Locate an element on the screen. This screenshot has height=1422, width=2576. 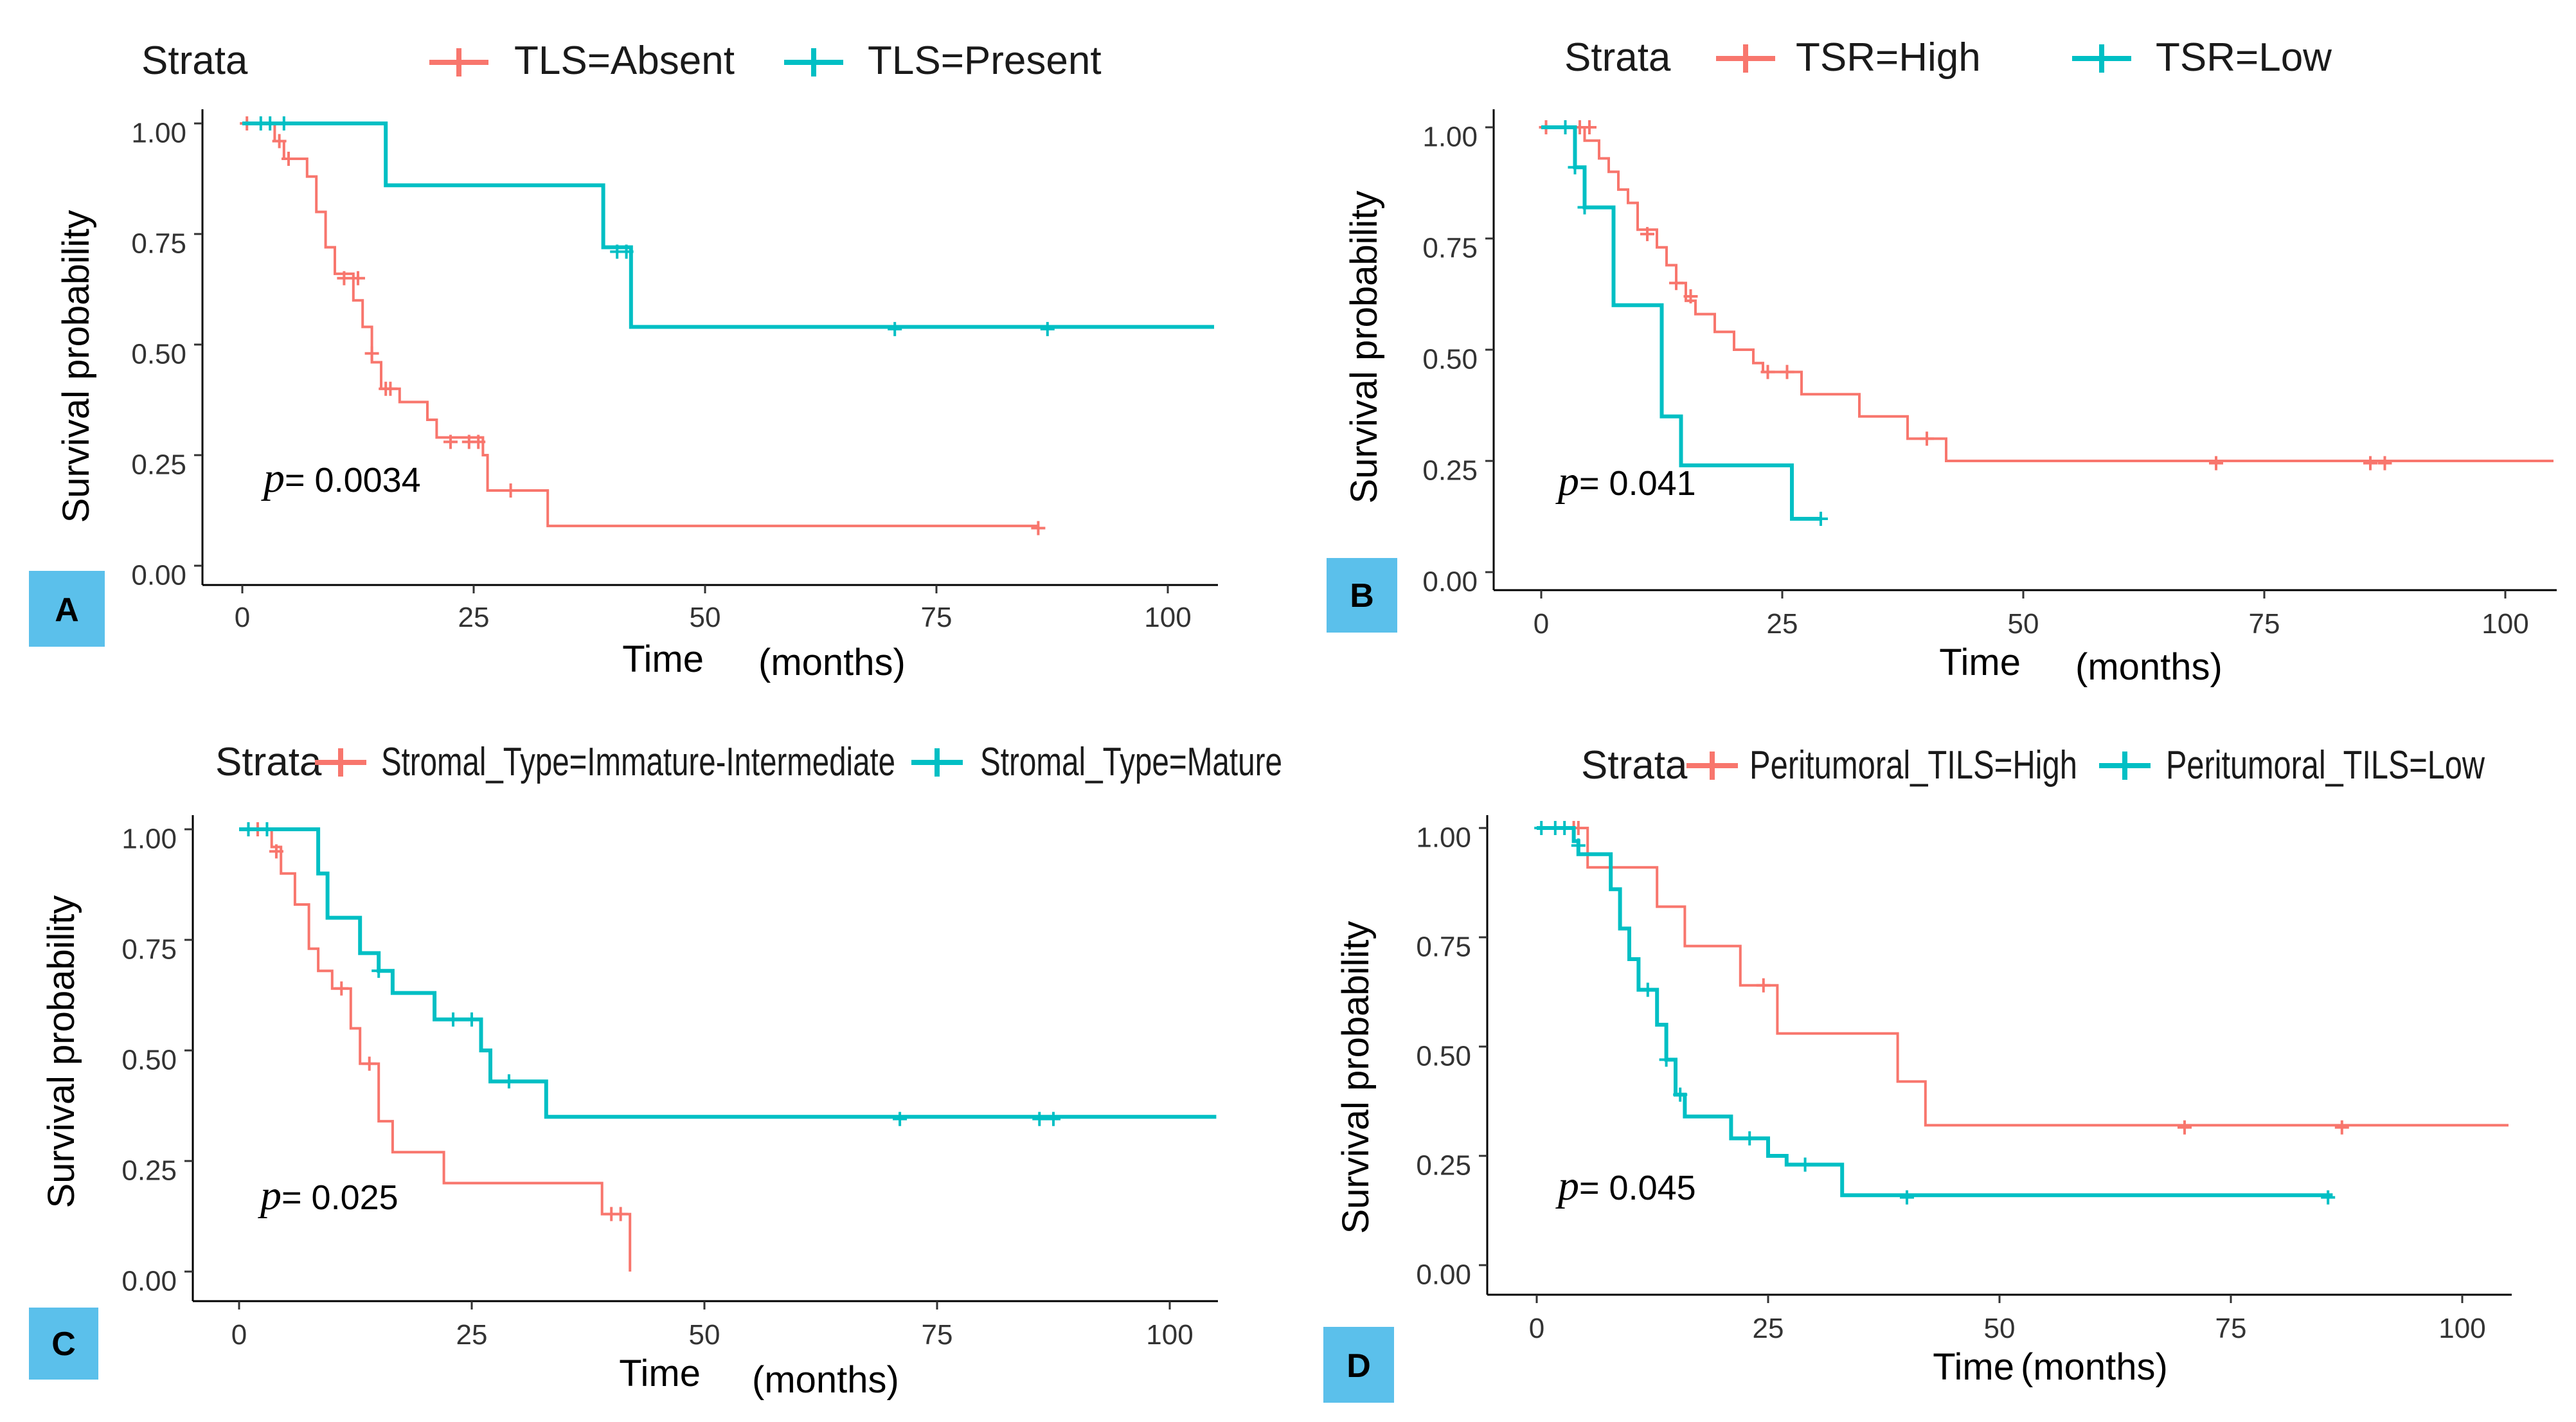
y-tick-label-1: 1.00 is located at coordinates (1443, 838).